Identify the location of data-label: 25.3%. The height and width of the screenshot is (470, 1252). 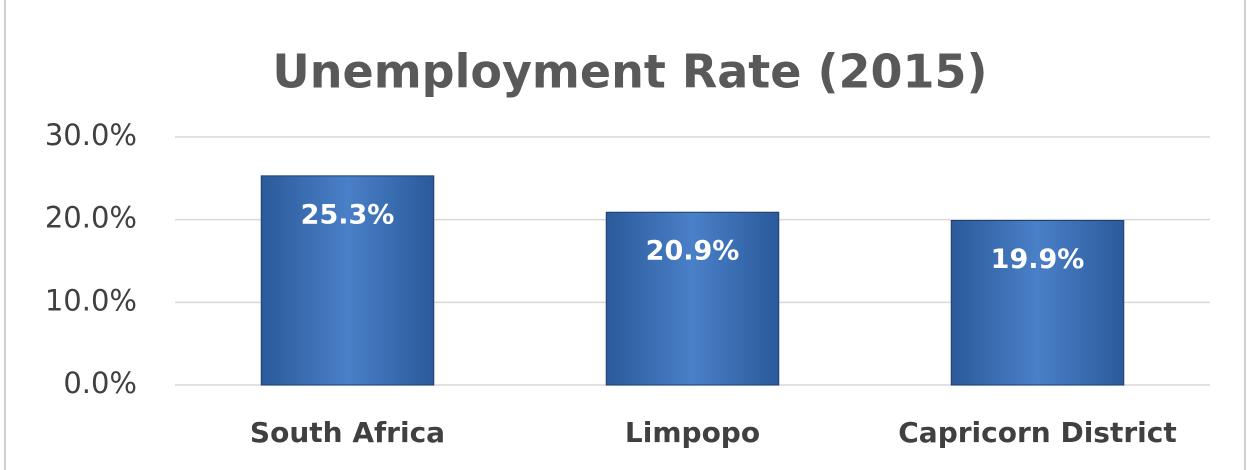
(348, 214).